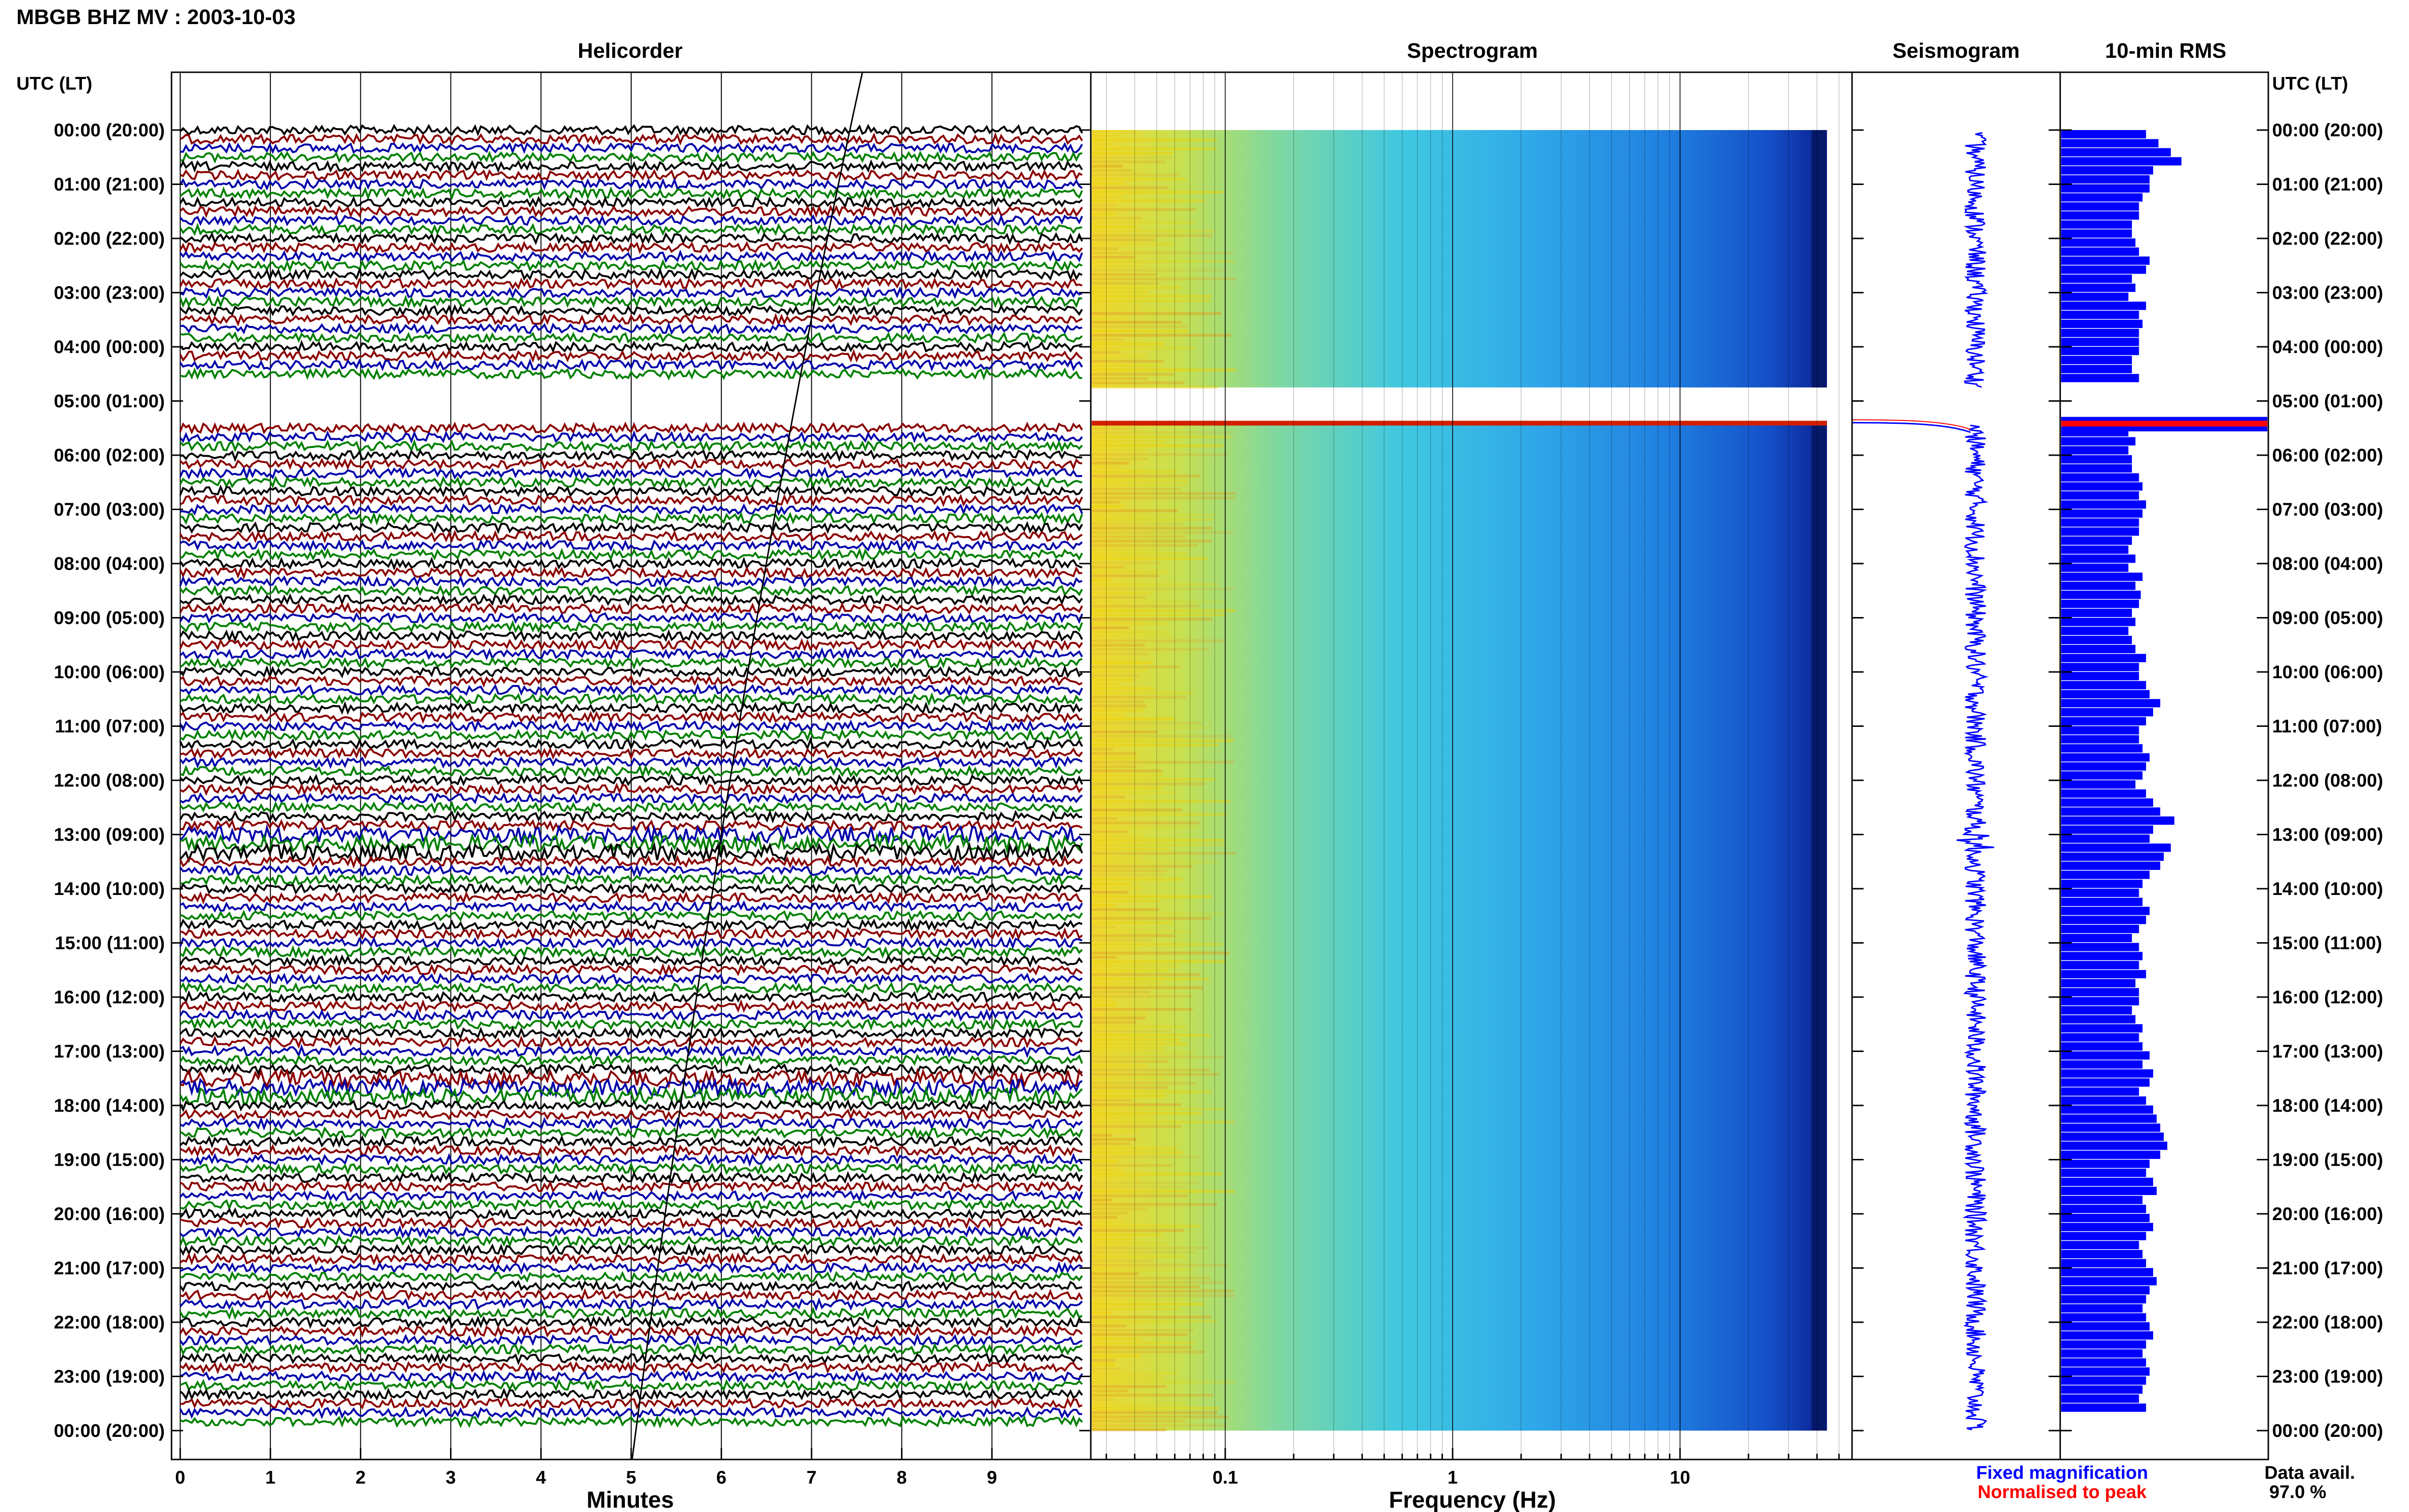 This screenshot has width=2409, height=1512. I want to click on time-label-right: 15:00 (11:00), so click(2327, 943).